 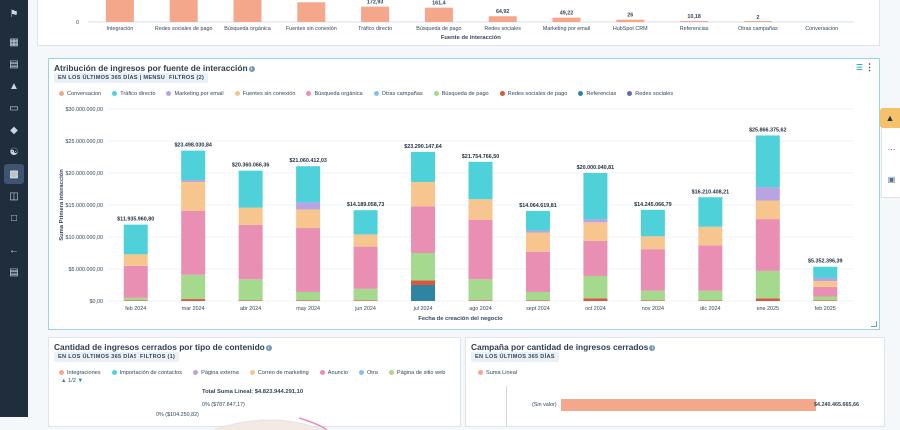 I want to click on library-icon: ▤, so click(x=14, y=272).